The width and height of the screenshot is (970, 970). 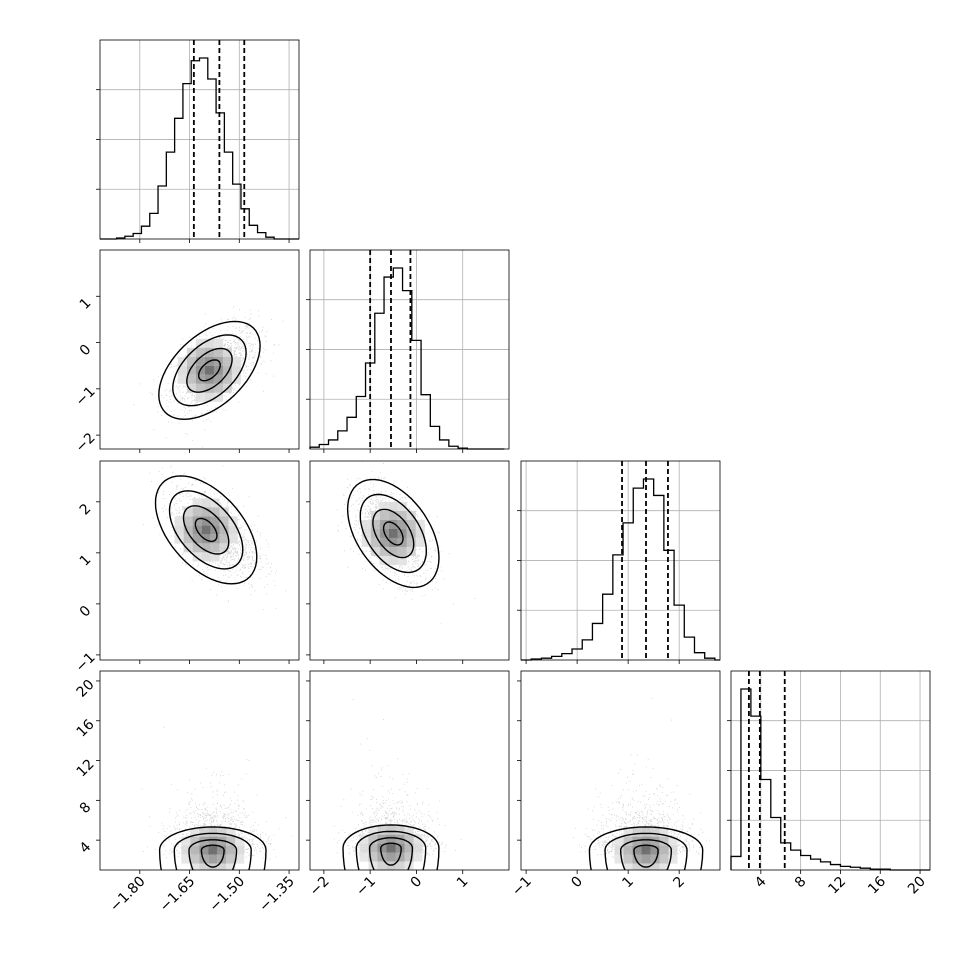 I want to click on y-tick-label-3-1: 8, so click(x=86, y=808).